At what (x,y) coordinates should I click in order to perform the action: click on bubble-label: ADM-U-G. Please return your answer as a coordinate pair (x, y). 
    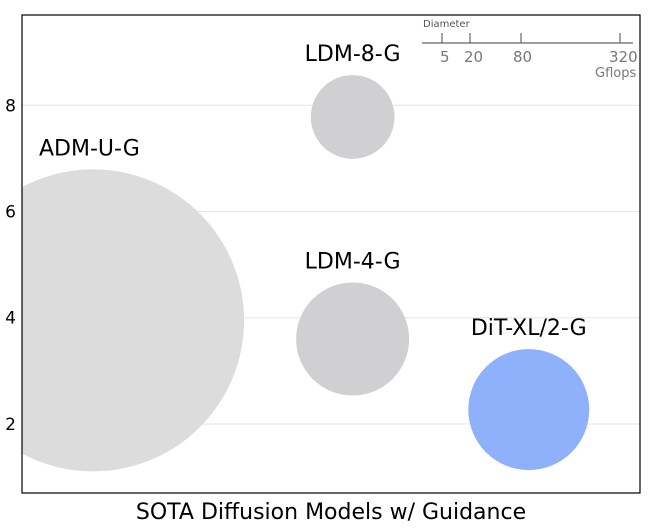
    Looking at the image, I should click on (89, 148).